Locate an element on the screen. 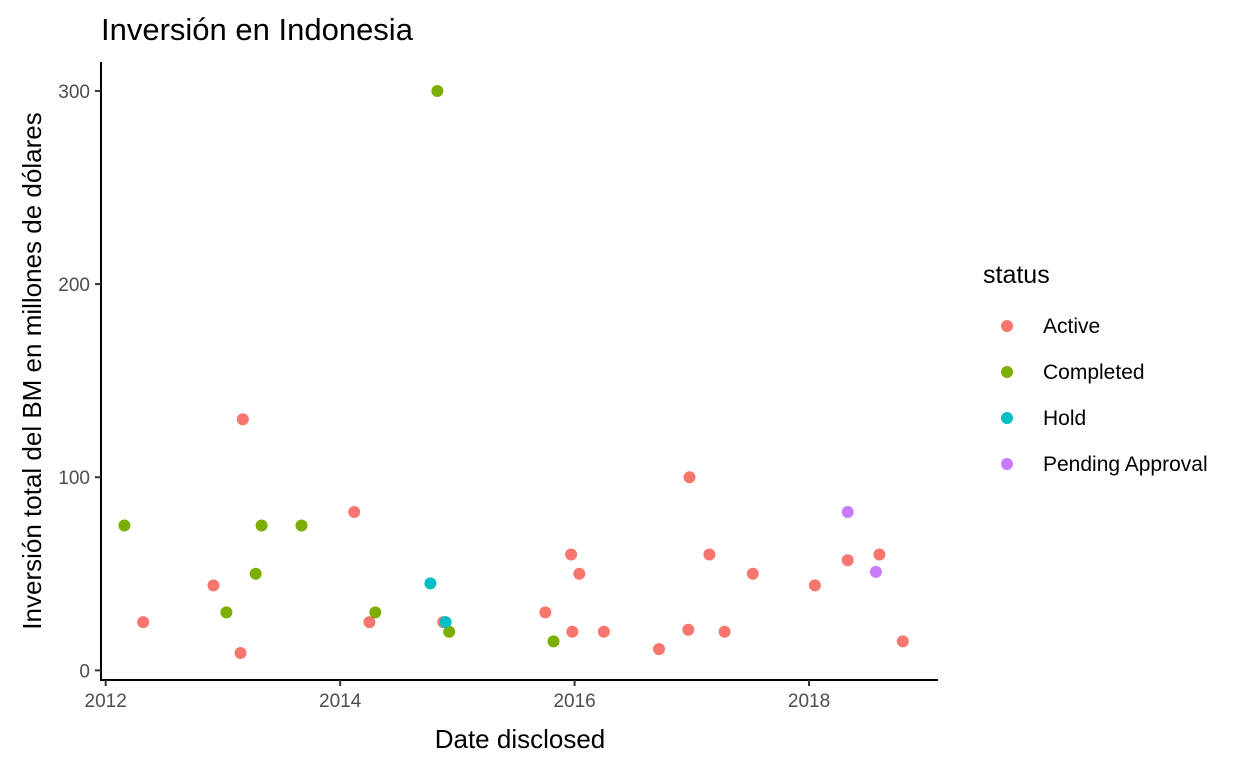 The height and width of the screenshot is (768, 1248). legend-title: status is located at coordinates (1016, 275).